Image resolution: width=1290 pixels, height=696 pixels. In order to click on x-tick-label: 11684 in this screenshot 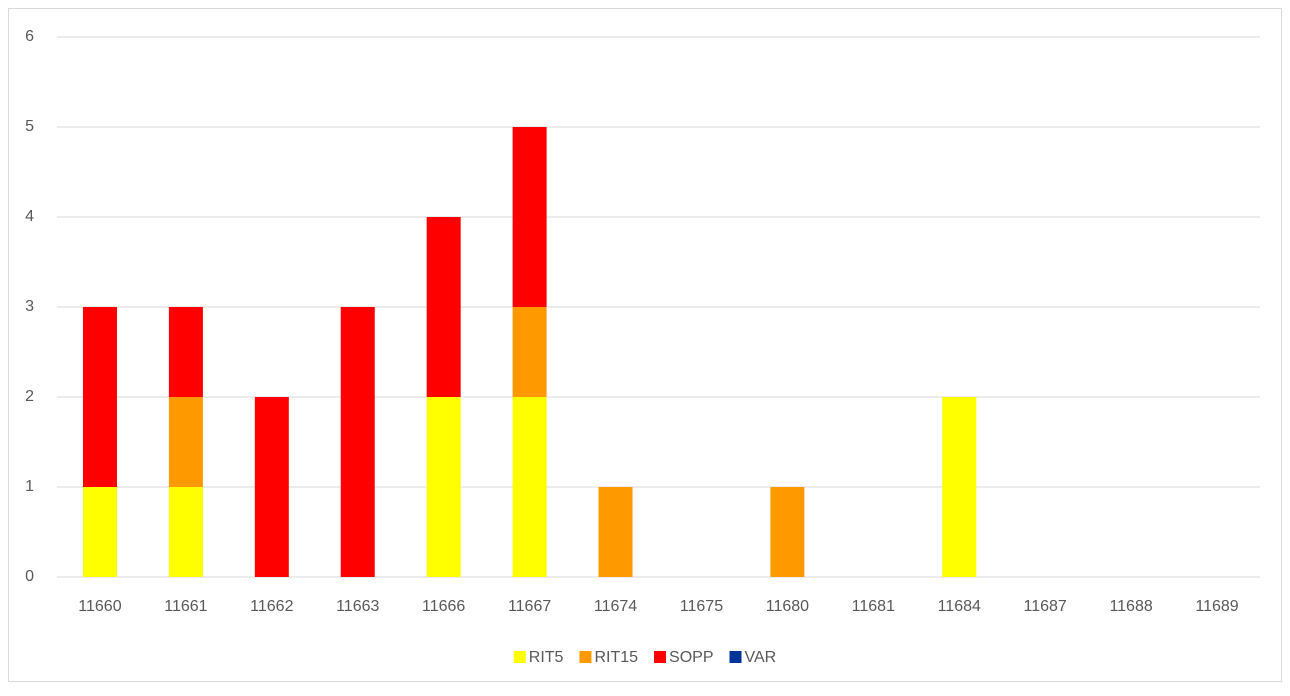, I will do `click(959, 606)`.